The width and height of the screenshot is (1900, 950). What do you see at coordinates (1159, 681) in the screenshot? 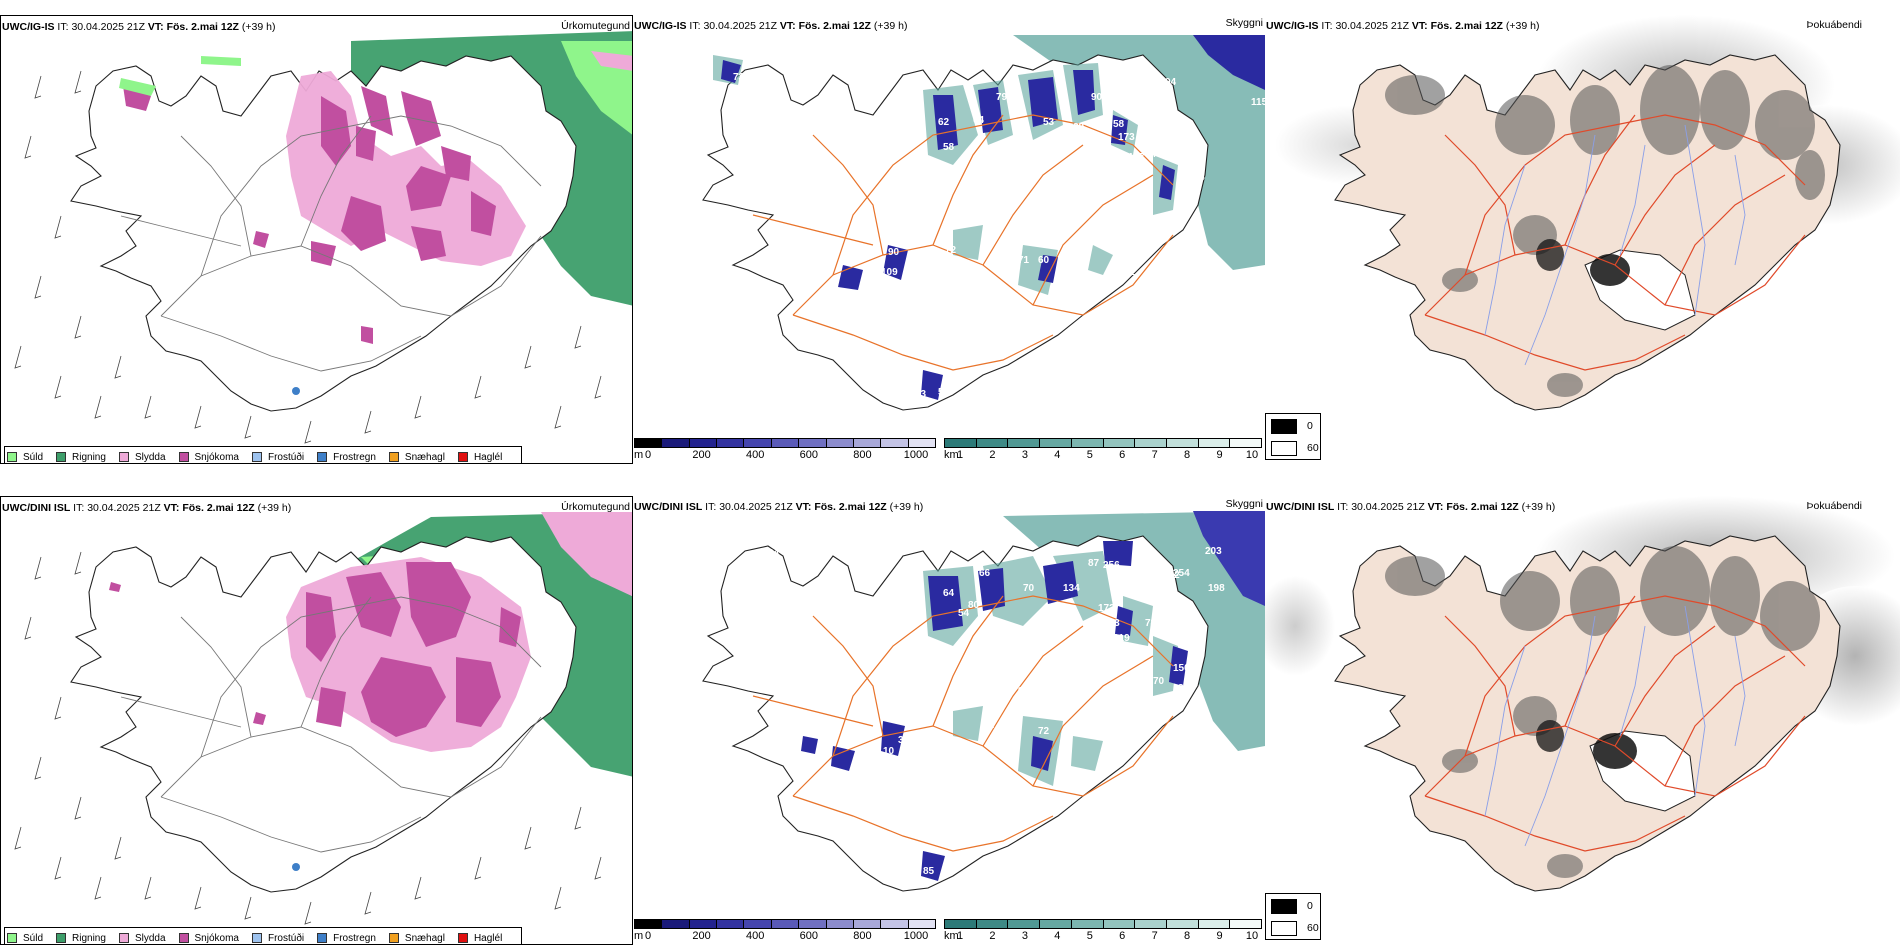
I see `cloud-base-value-label: 70` at bounding box center [1159, 681].